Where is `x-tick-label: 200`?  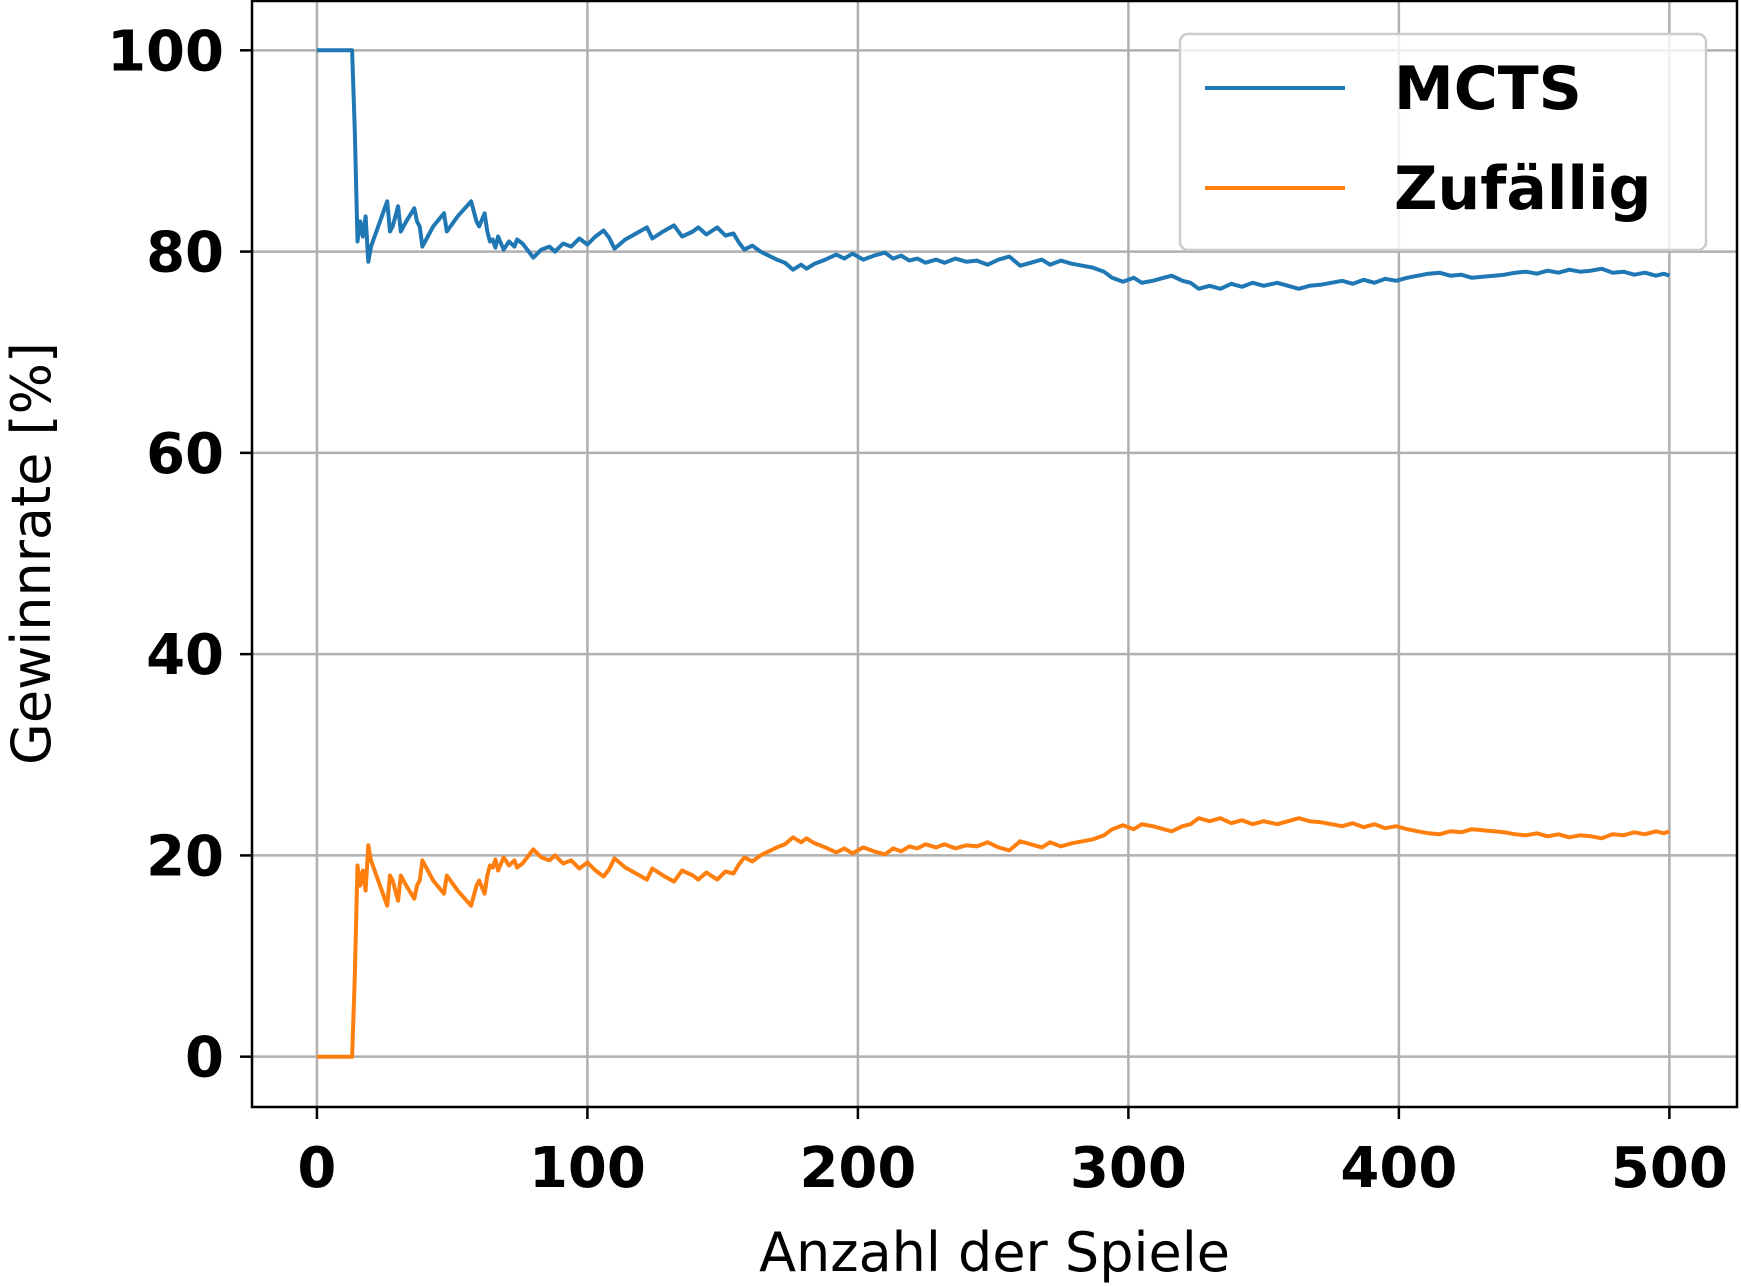 x-tick-label: 200 is located at coordinates (857, 1168).